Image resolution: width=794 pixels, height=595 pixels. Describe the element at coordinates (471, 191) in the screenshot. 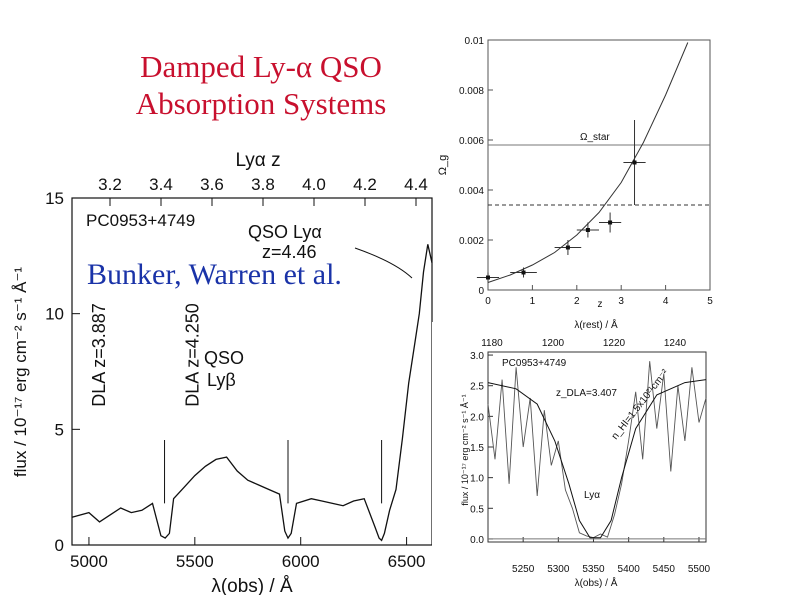

I see `omega-y-tick-label: 0.004` at that location.